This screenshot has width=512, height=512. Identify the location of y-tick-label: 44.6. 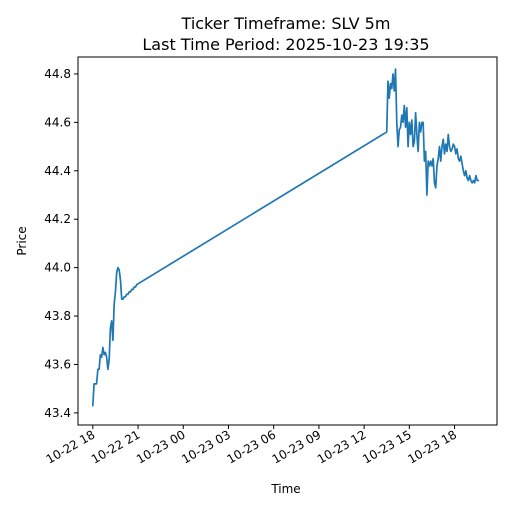
(57, 122).